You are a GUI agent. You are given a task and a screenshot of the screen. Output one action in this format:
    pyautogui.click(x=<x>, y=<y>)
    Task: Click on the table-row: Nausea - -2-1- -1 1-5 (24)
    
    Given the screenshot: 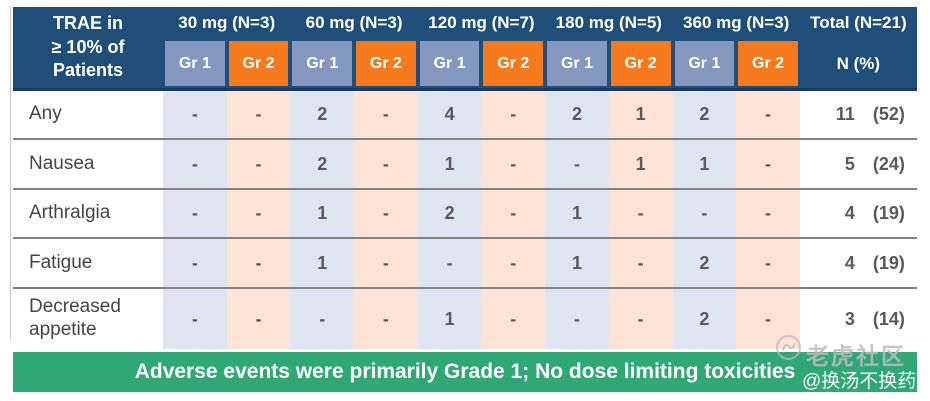 What is the action you would take?
    pyautogui.click(x=465, y=163)
    